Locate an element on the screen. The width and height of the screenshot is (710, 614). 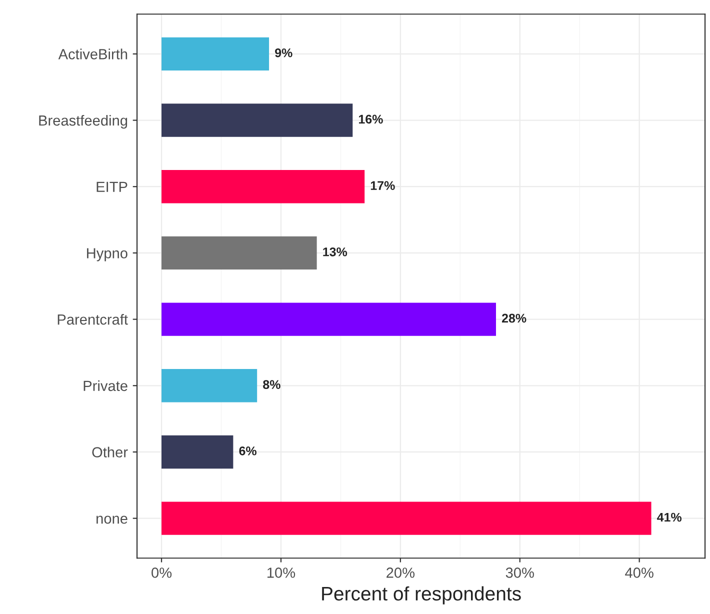
x-tick-label: 40% is located at coordinates (639, 573).